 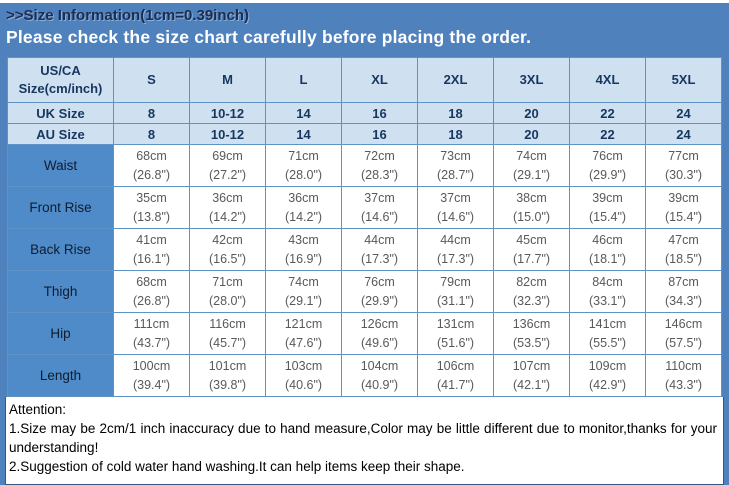 What do you see at coordinates (303, 342) in the screenshot?
I see `inch-value: (47.6")` at bounding box center [303, 342].